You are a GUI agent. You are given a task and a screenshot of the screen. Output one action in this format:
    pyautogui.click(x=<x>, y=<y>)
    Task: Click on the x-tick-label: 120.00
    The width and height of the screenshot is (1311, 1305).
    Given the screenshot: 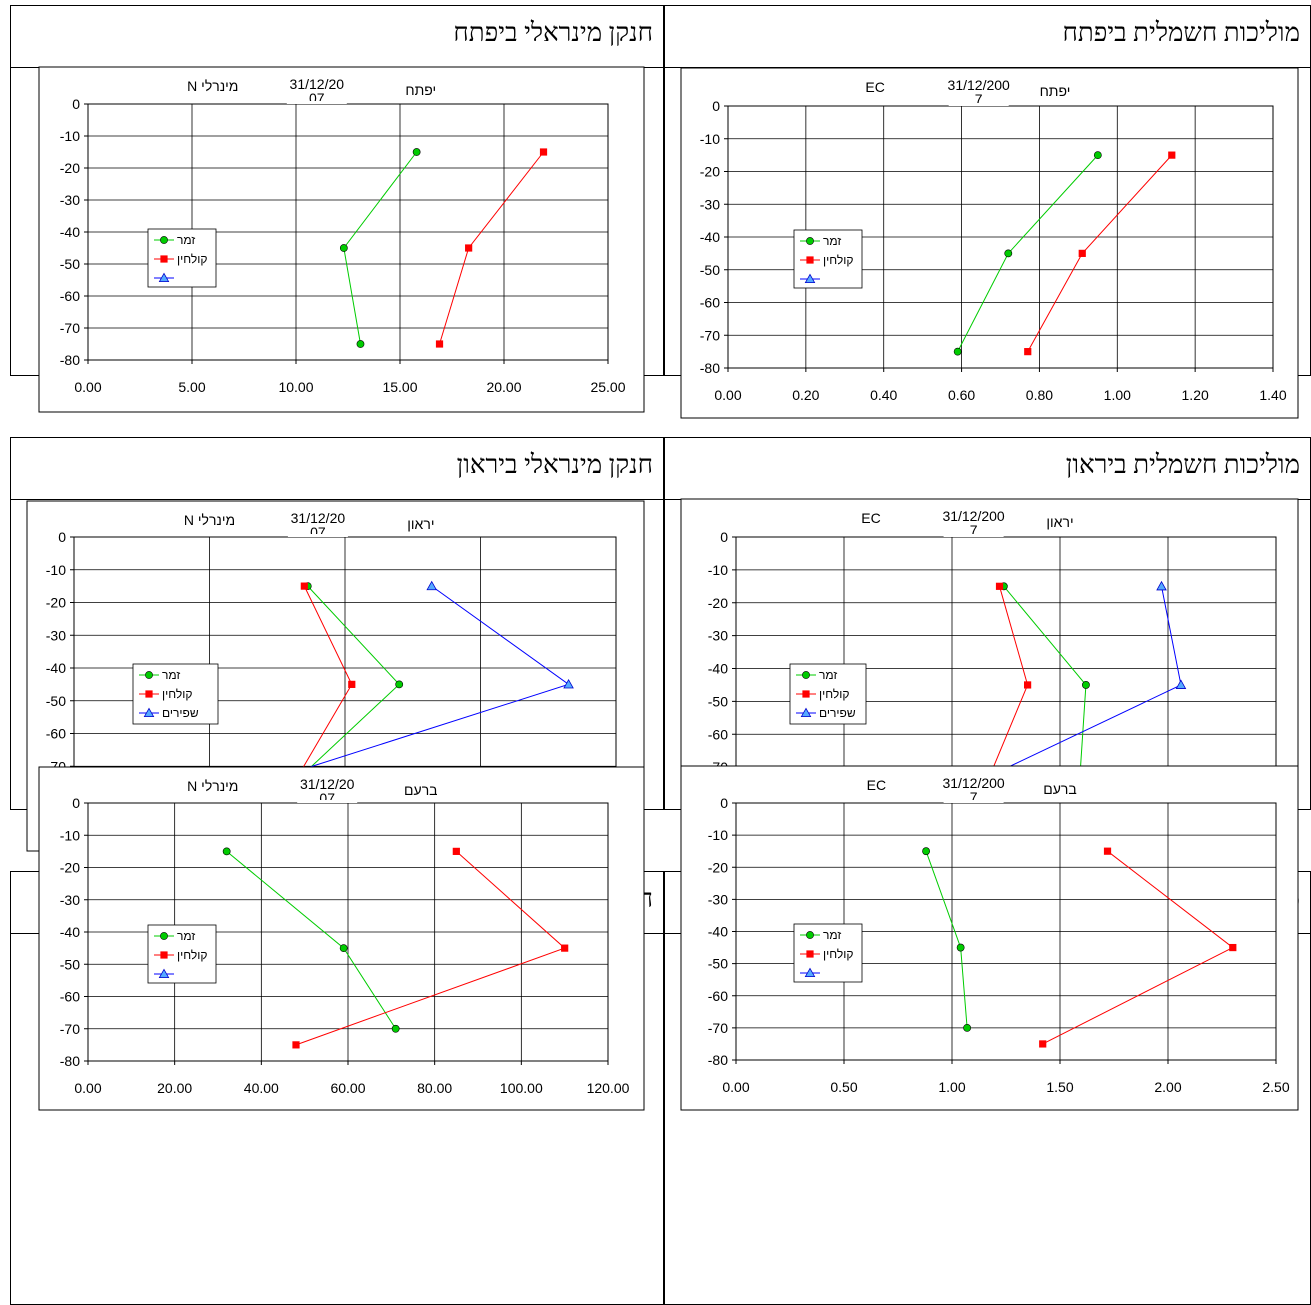 What is the action you would take?
    pyautogui.click(x=608, y=1088)
    